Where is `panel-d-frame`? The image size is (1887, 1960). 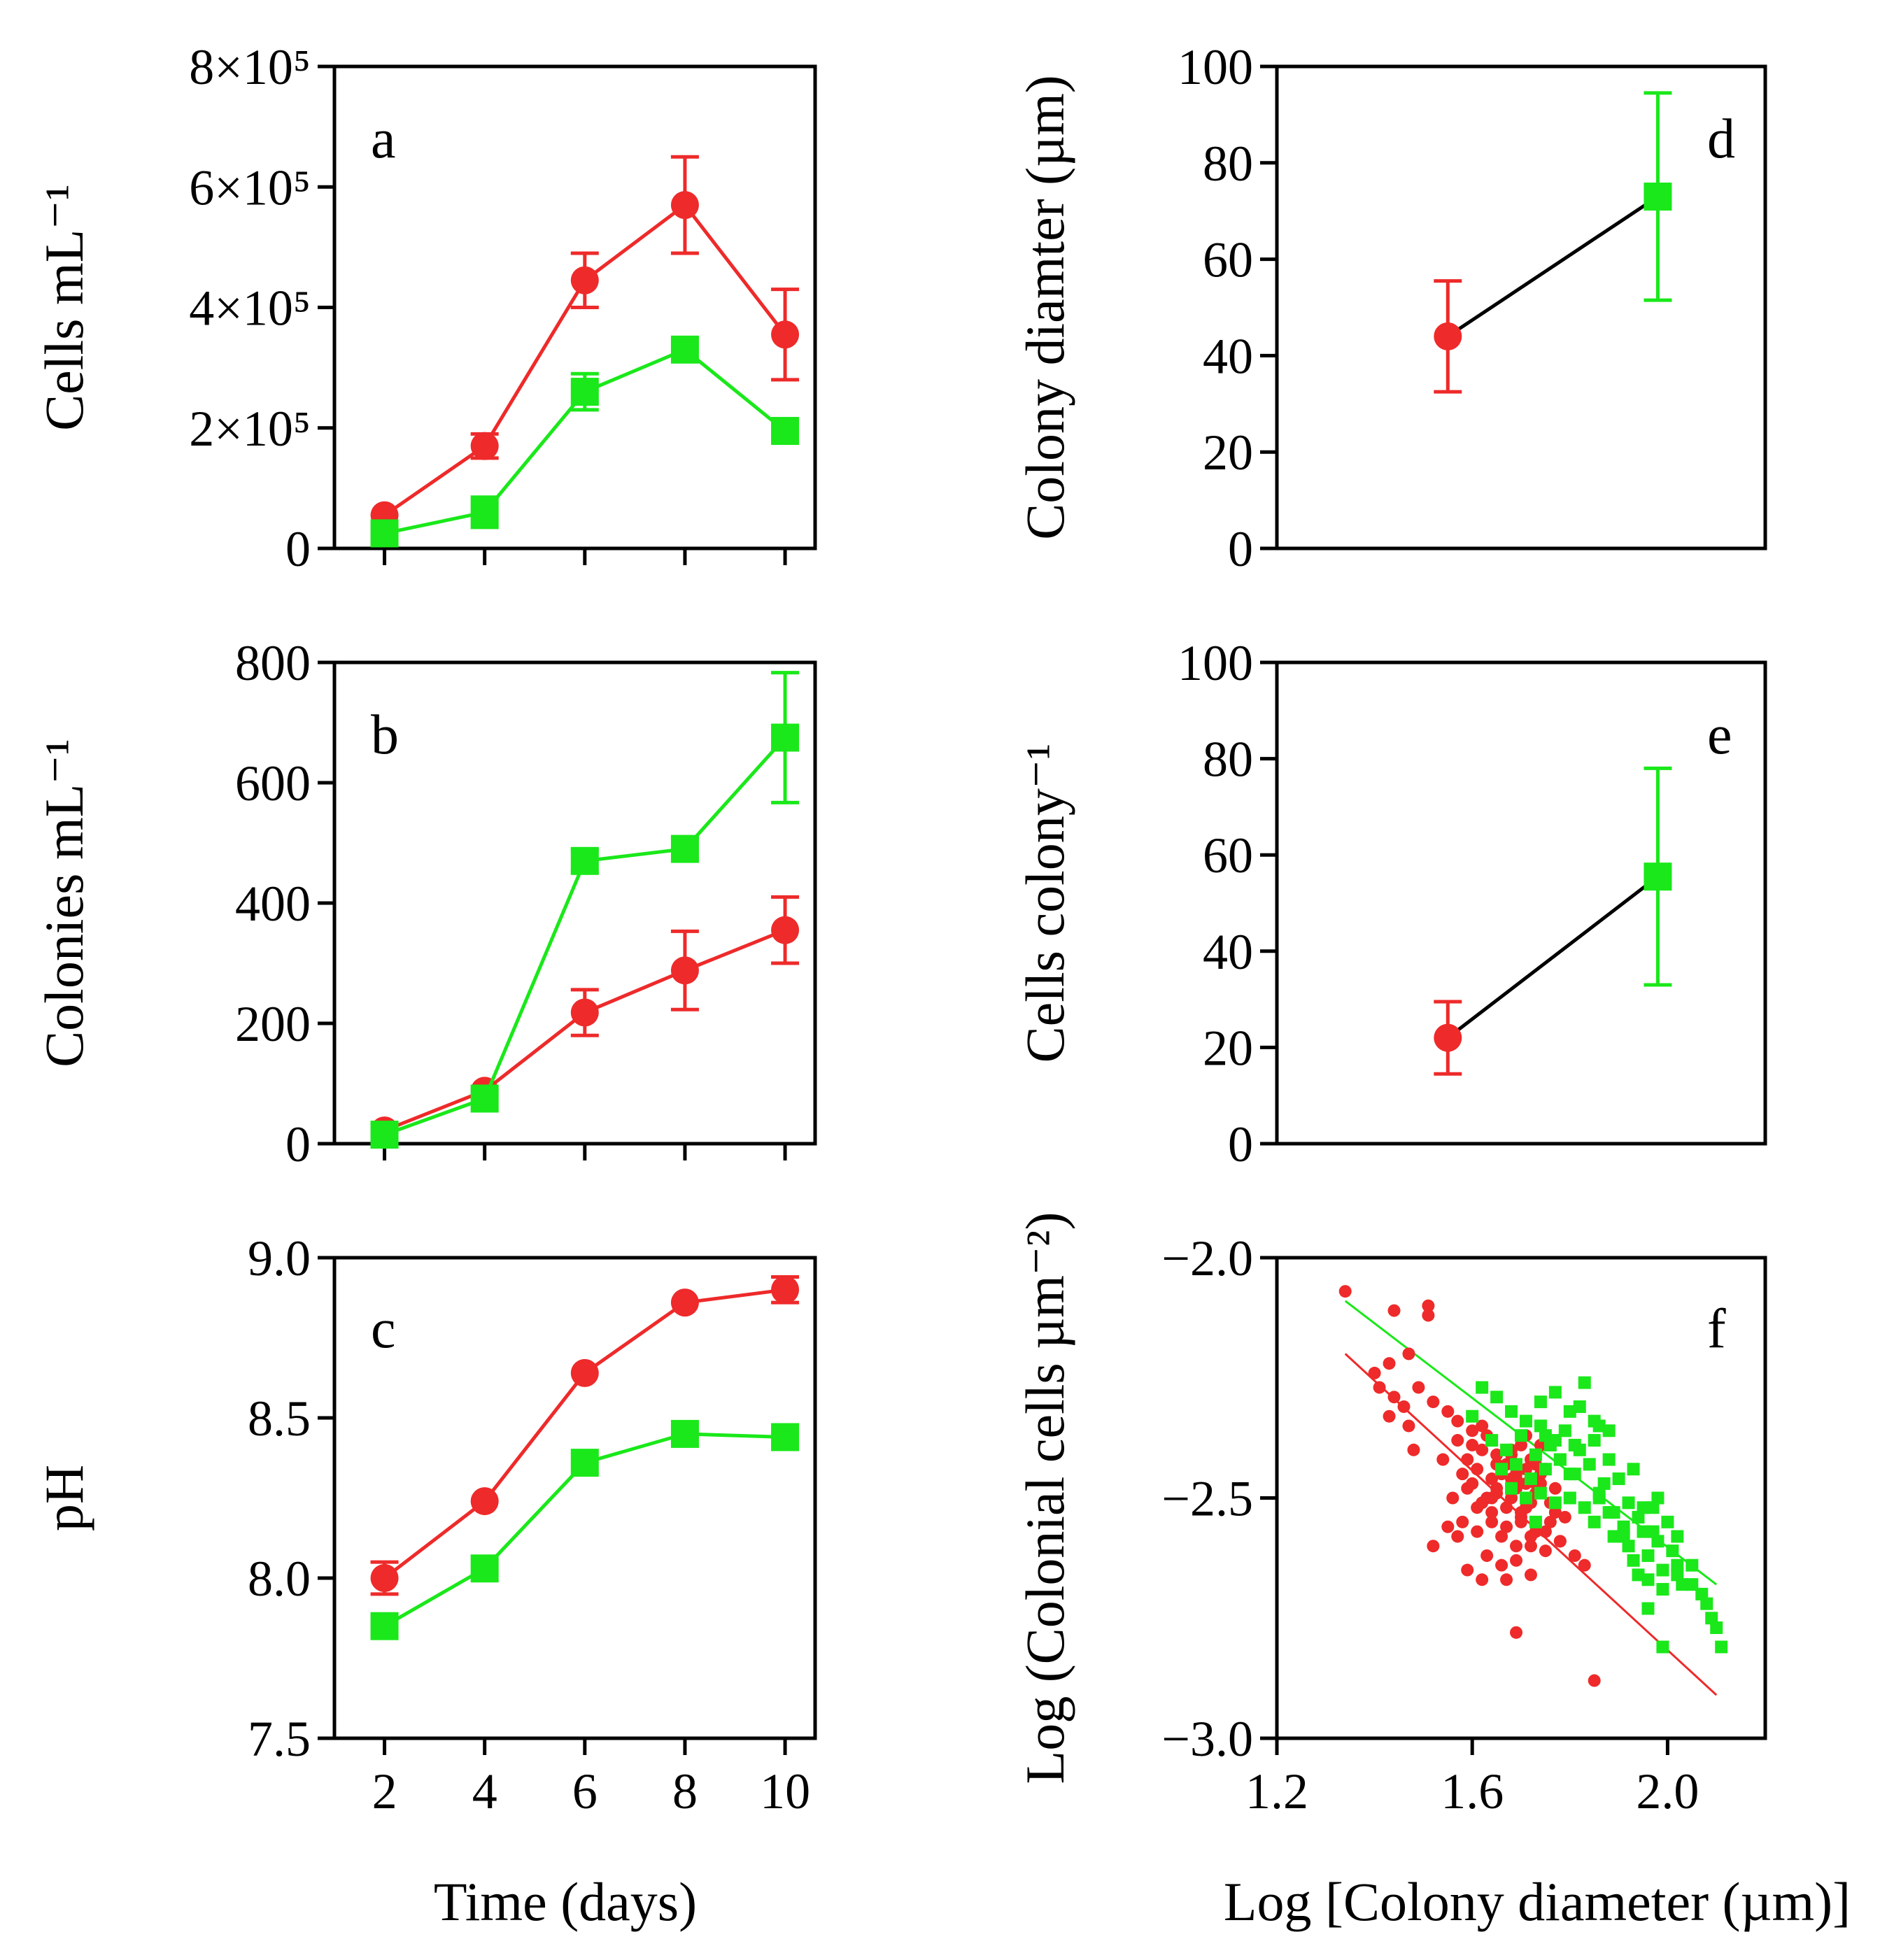 panel-d-frame is located at coordinates (1521, 307).